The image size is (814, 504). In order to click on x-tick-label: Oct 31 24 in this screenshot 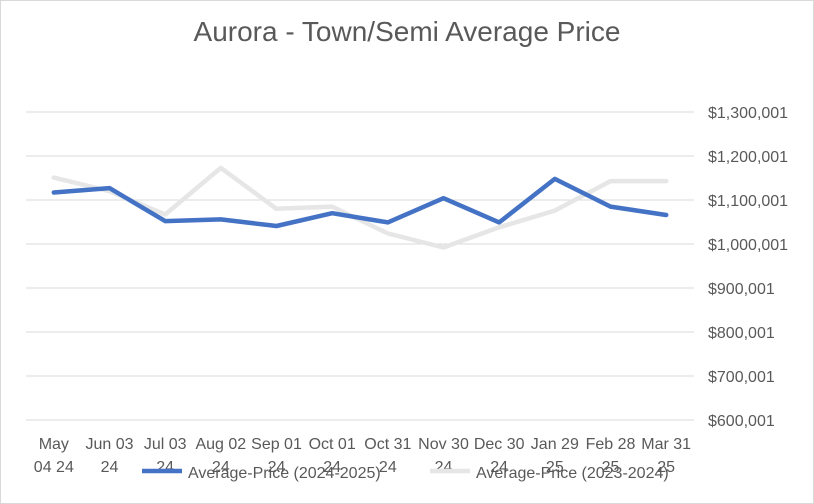, I will do `click(387, 456)`.